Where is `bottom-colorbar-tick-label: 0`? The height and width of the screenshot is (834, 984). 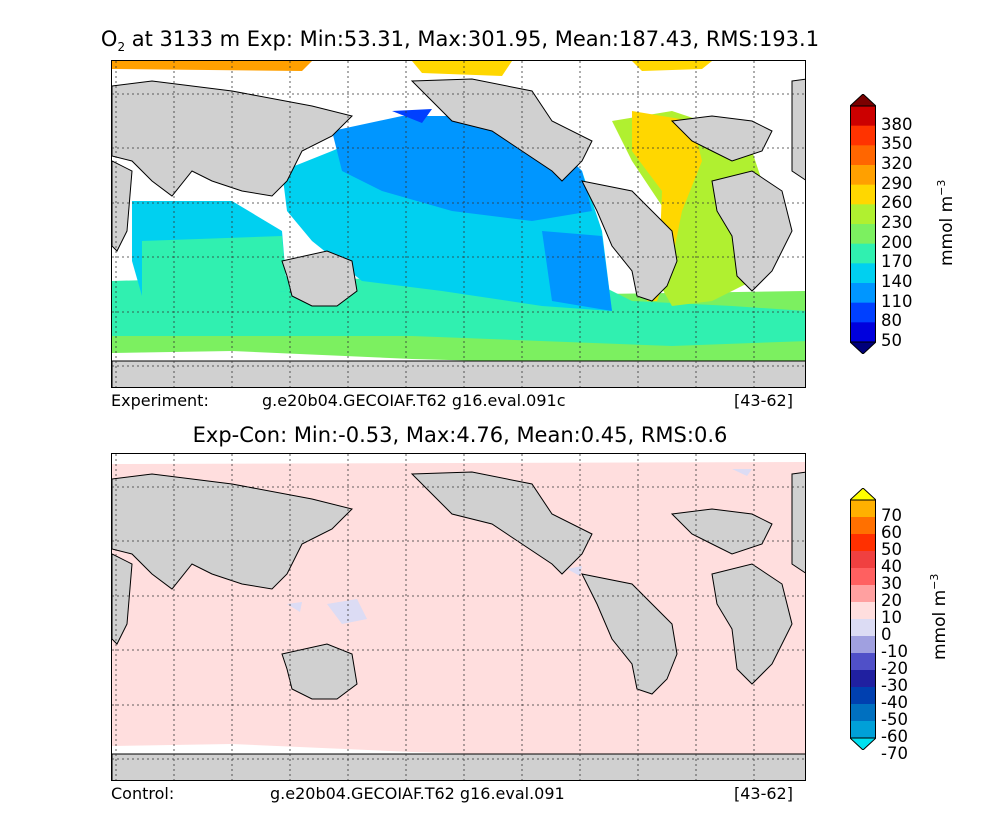 bottom-colorbar-tick-label: 0 is located at coordinates (886, 634).